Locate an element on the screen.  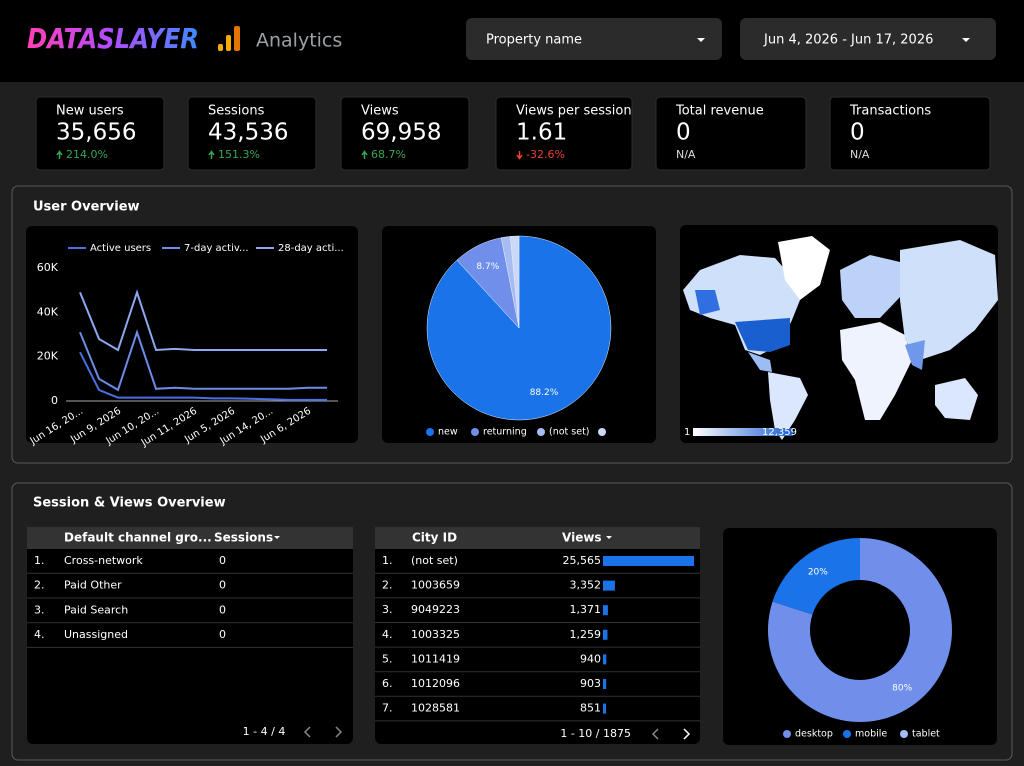
property-dropdown-label: Property name is located at coordinates (534, 40).